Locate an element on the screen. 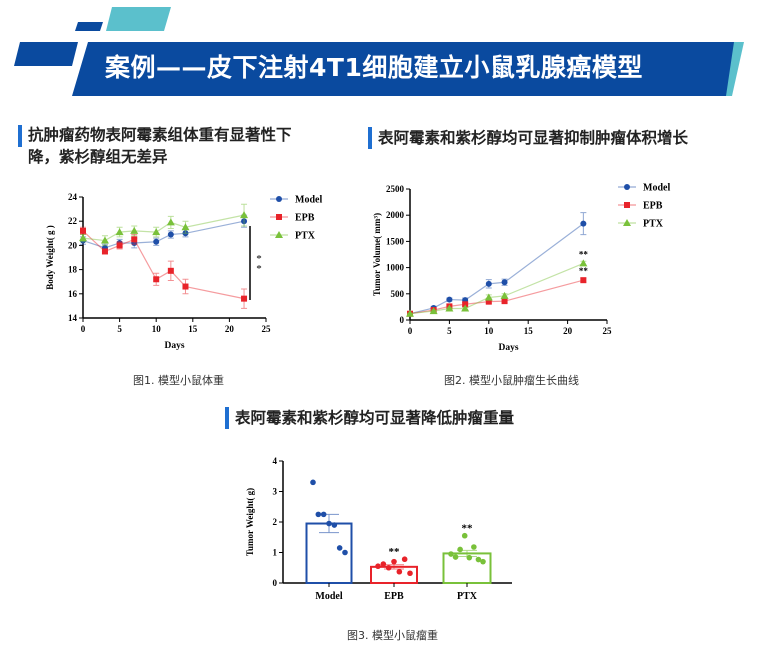 The image size is (760, 655). y-tick-label: 20 is located at coordinates (73, 245).